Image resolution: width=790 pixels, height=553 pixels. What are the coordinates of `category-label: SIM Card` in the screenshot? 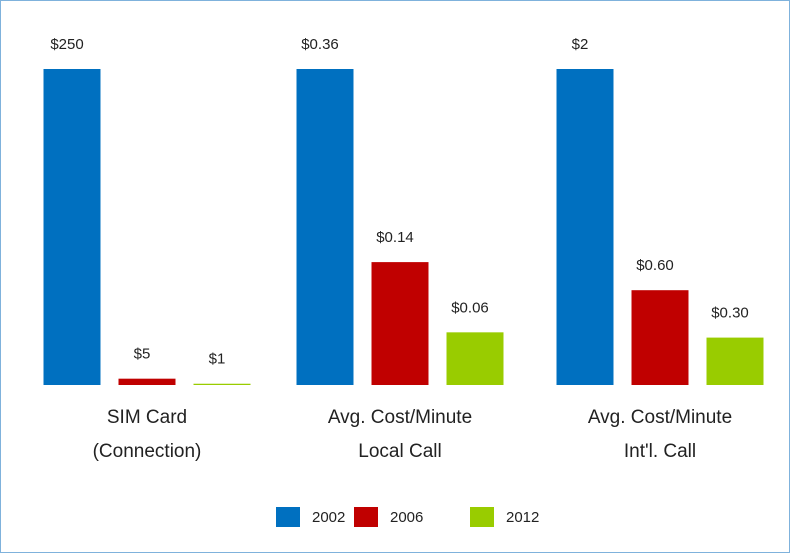 It's located at (147, 417).